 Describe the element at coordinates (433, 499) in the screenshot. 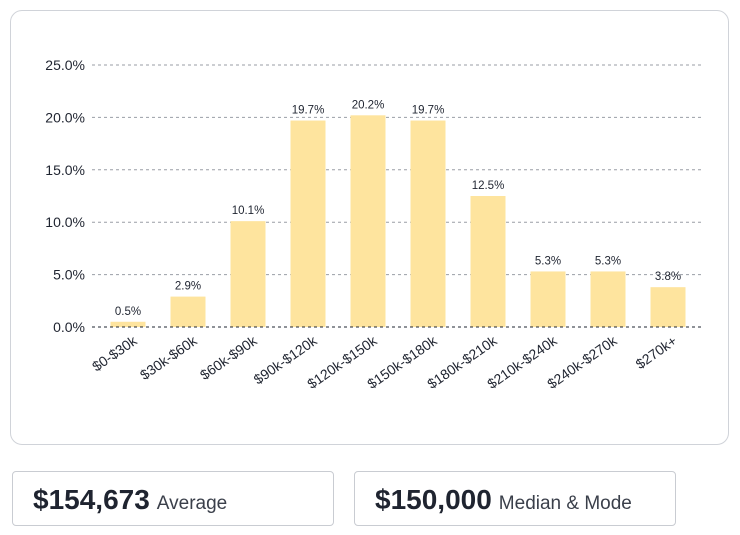

I see `median-value: $150,000` at that location.